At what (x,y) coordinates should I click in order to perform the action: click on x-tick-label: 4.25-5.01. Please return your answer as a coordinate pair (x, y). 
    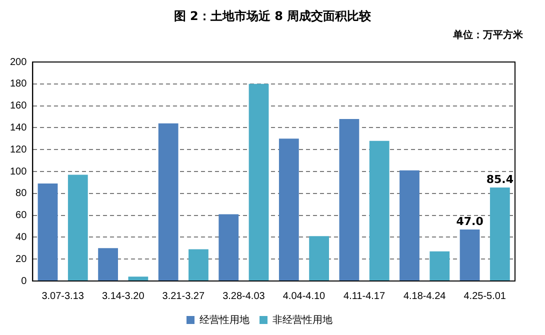
    Looking at the image, I should click on (485, 296).